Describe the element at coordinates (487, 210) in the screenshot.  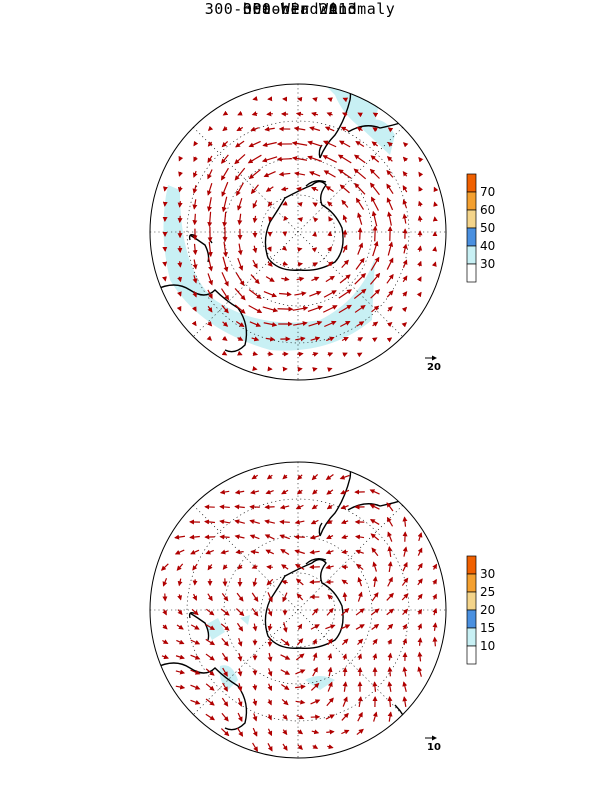
I see `colorbar-label: 60` at that location.